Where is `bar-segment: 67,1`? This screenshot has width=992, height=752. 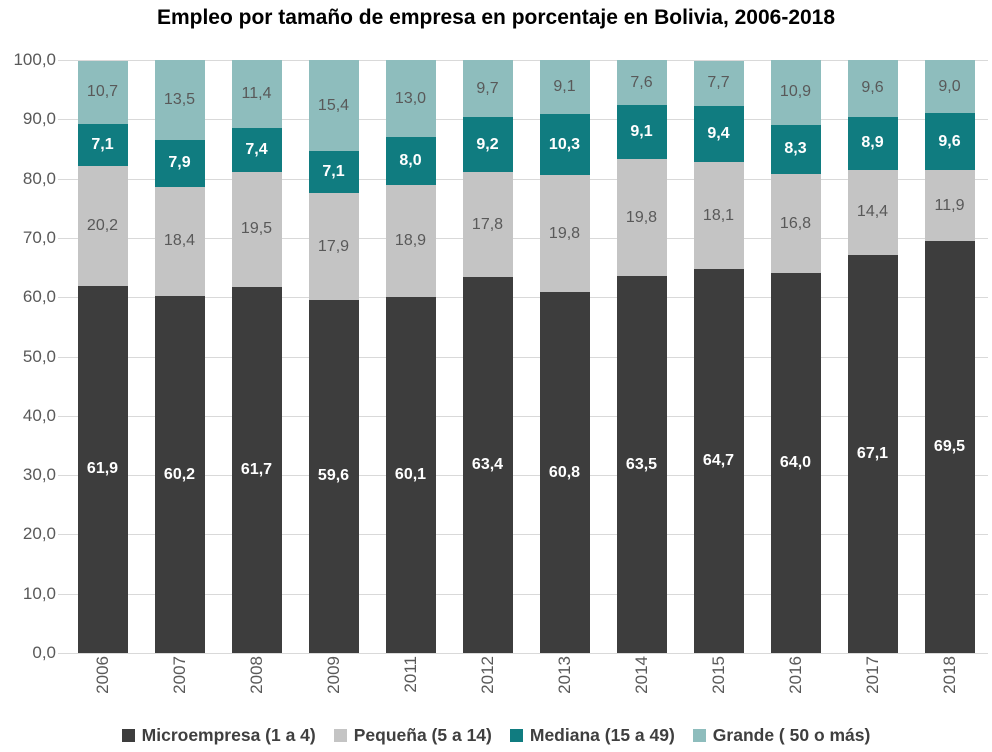 bar-segment: 67,1 is located at coordinates (872, 454).